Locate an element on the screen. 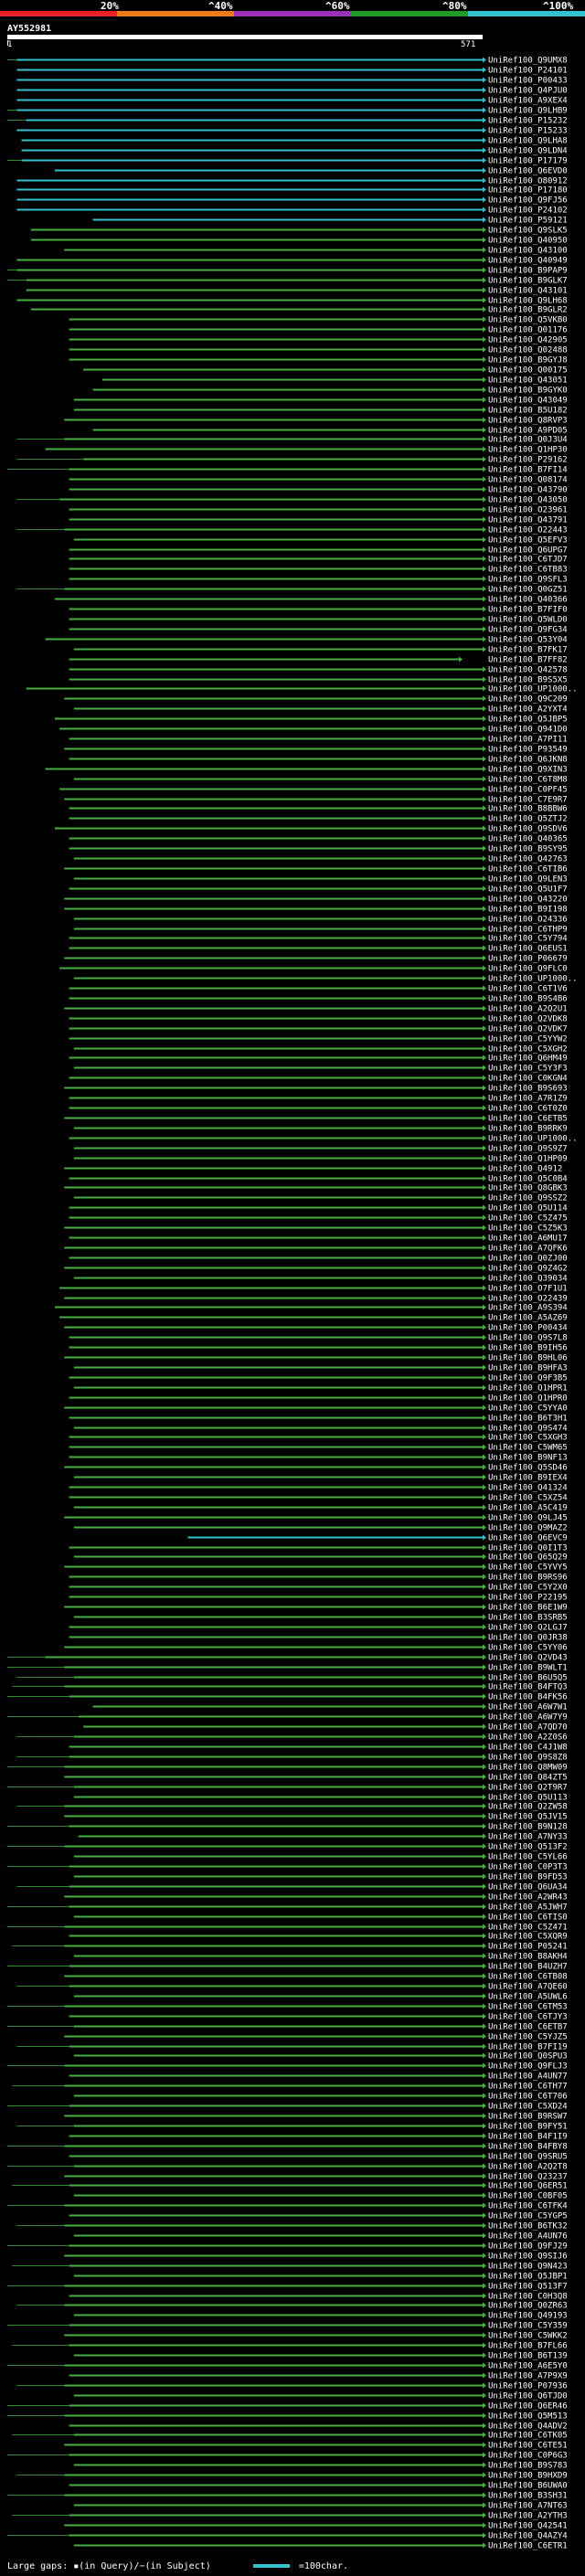 The height and width of the screenshot is (2576, 585). hit-row: UniRef100_Q41324 is located at coordinates (318, 1488).